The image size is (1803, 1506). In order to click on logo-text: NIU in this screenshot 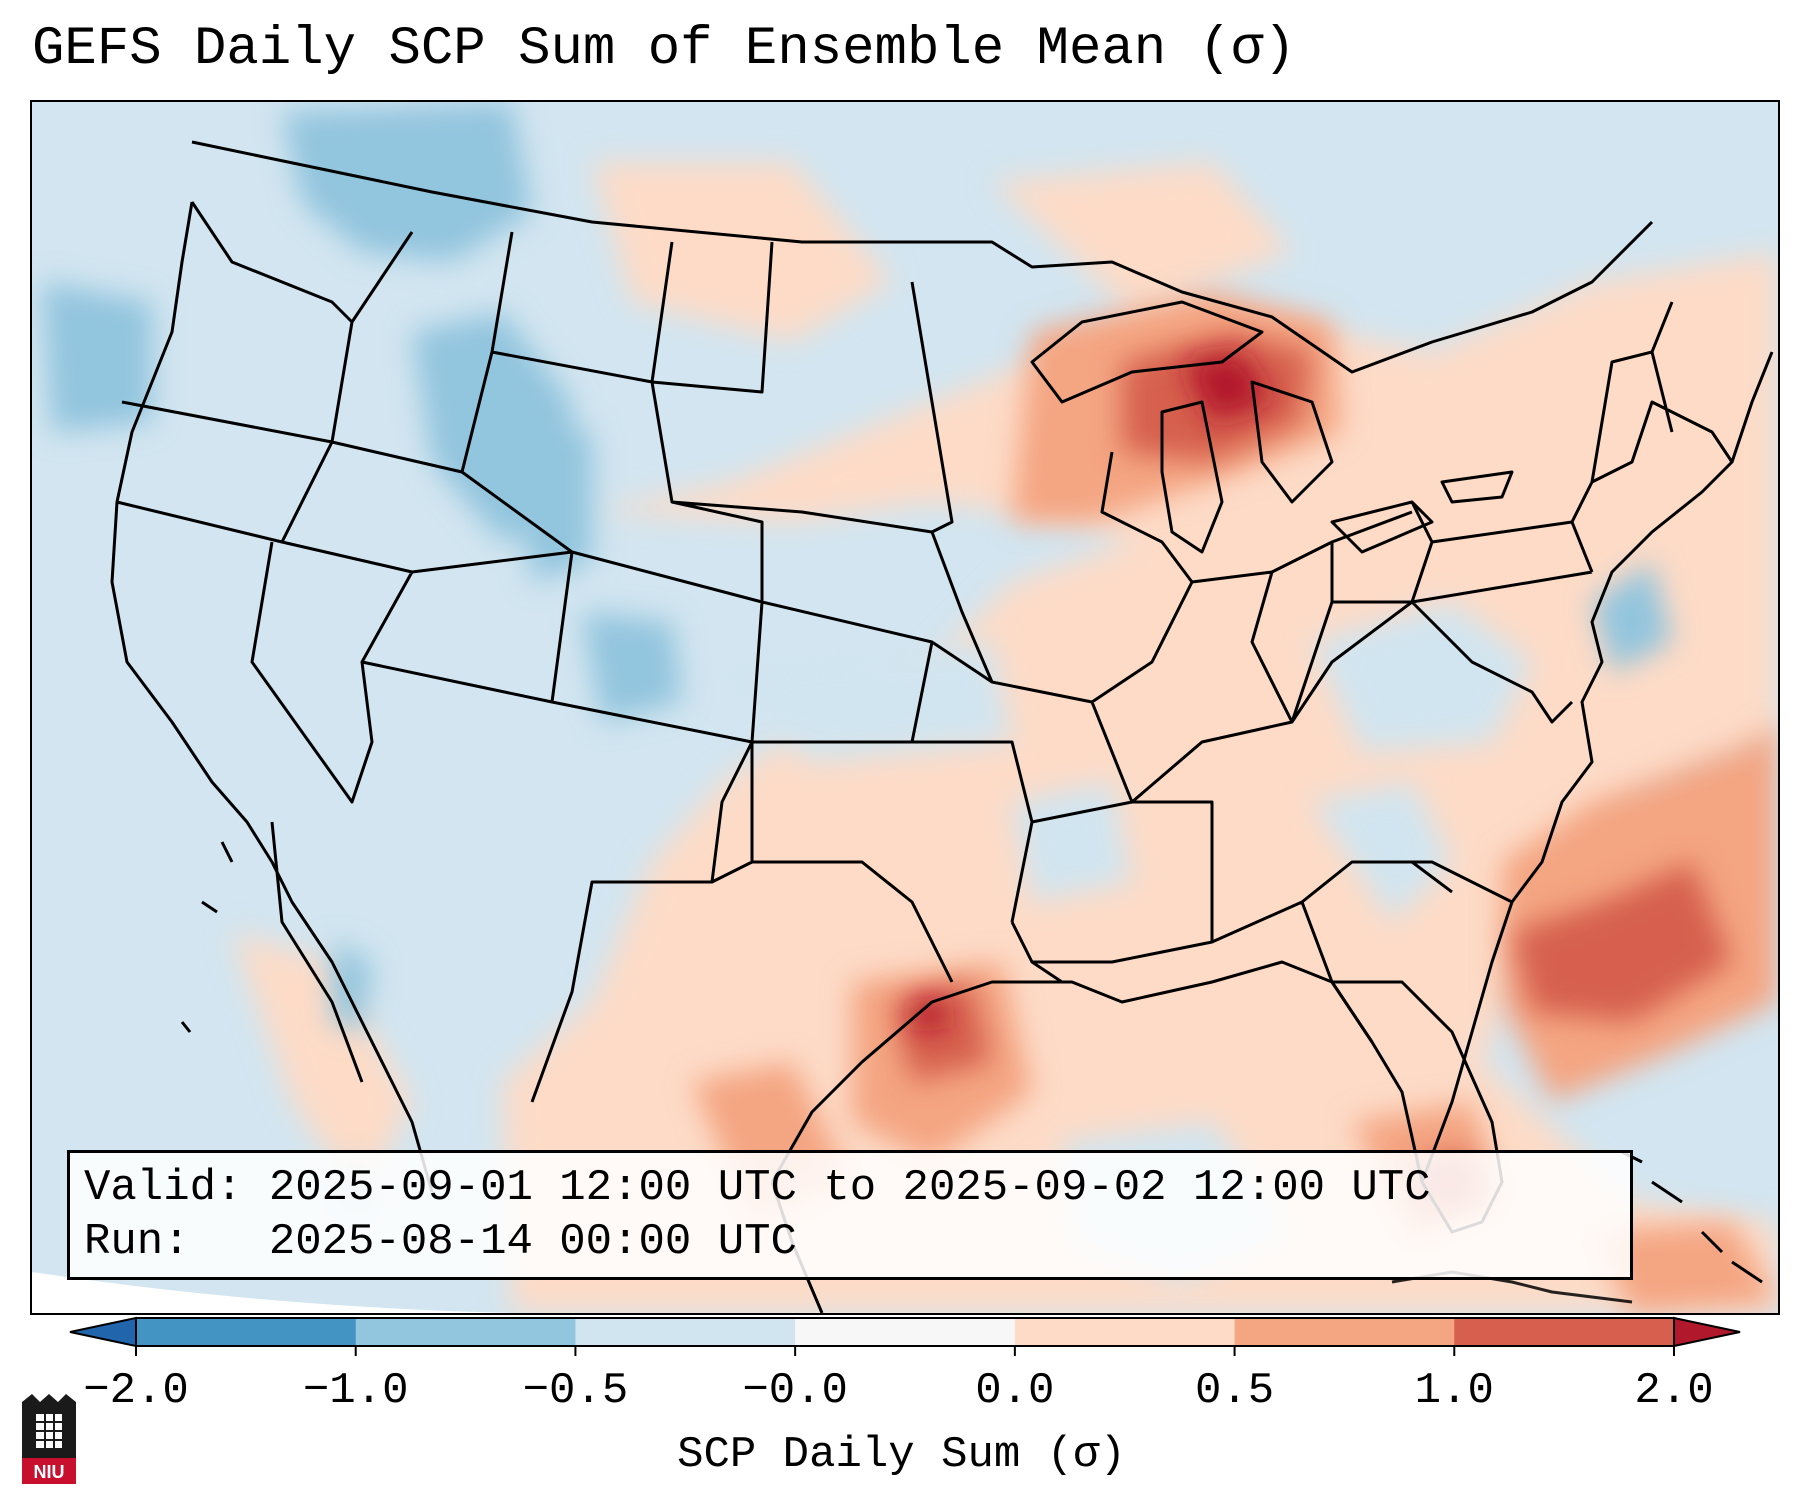, I will do `click(49, 1472)`.